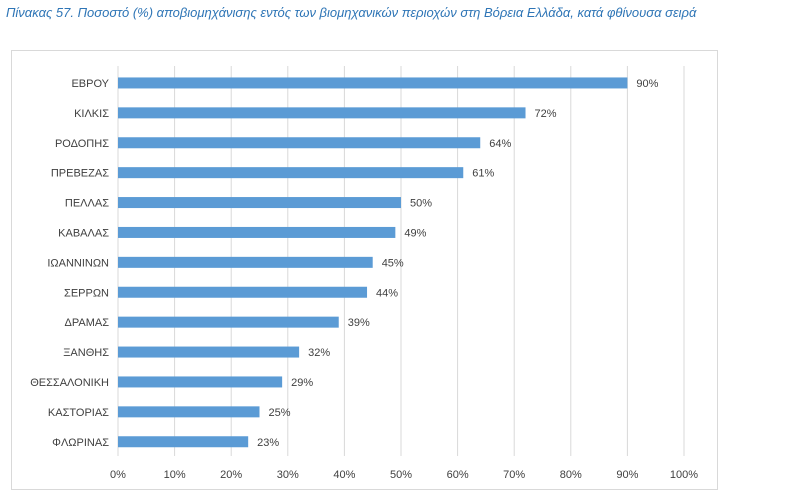 The width and height of the screenshot is (800, 503). Describe the element at coordinates (86, 293) in the screenshot. I see `category-label: ΣΕΡΡΩΝ` at that location.